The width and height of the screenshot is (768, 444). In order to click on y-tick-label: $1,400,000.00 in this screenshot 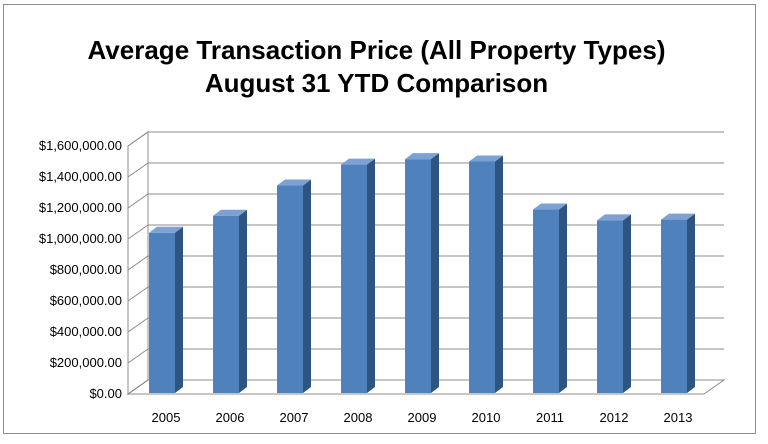, I will do `click(80, 176)`.